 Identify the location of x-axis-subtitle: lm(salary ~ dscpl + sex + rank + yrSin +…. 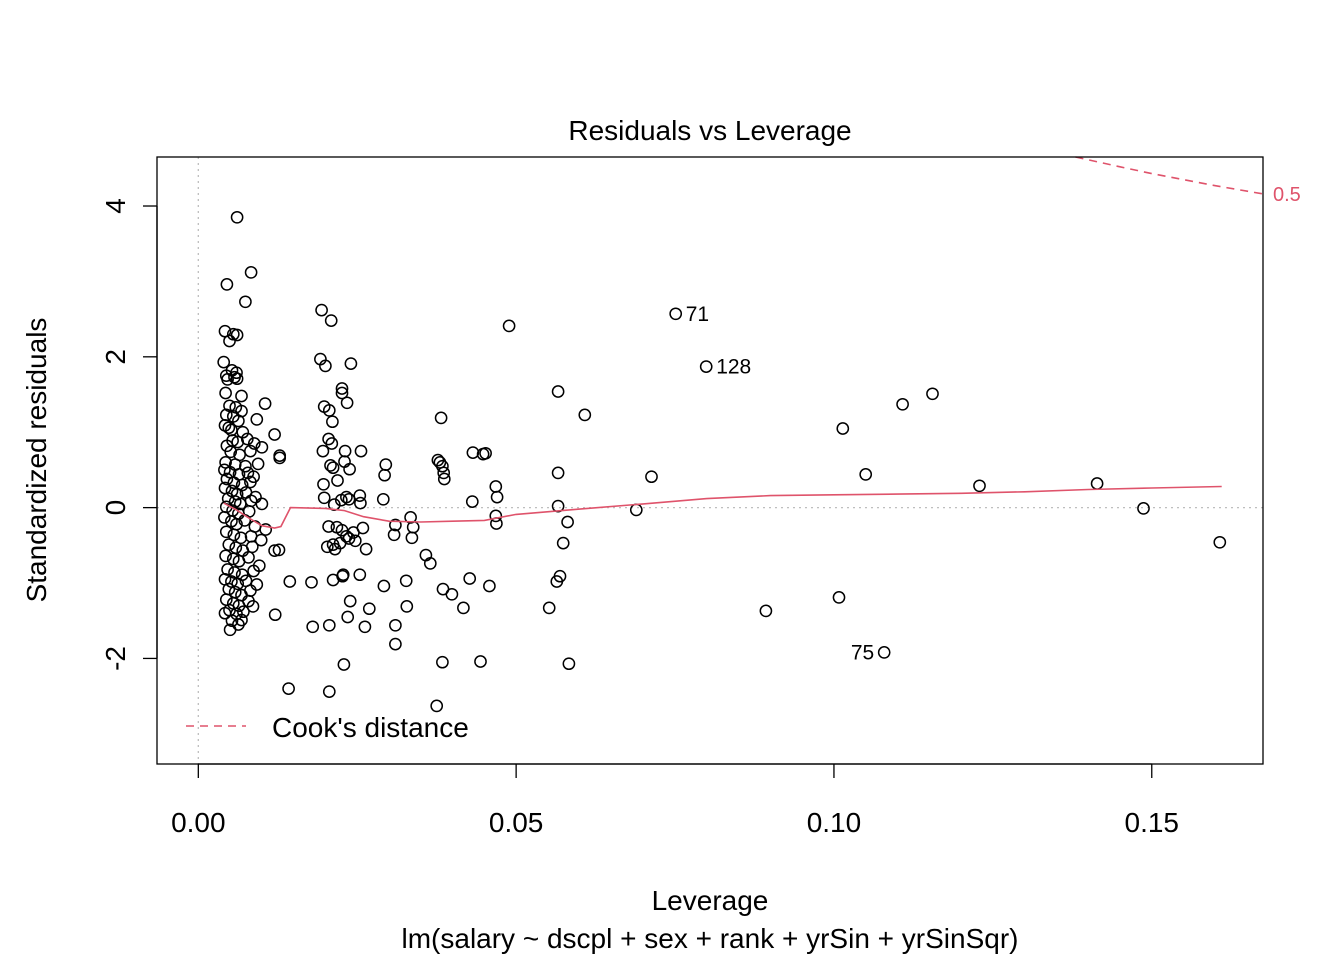
(710, 938).